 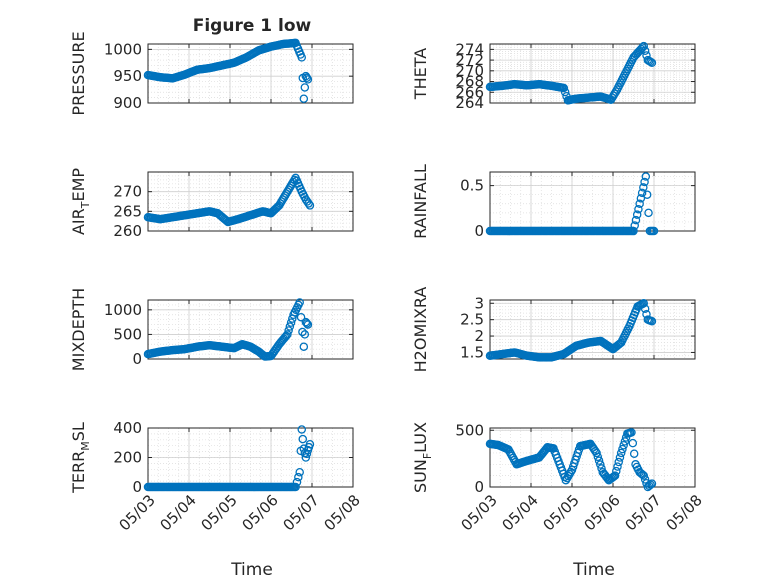 I want to click on y-axis-label: PRESSURE, so click(x=78, y=73).